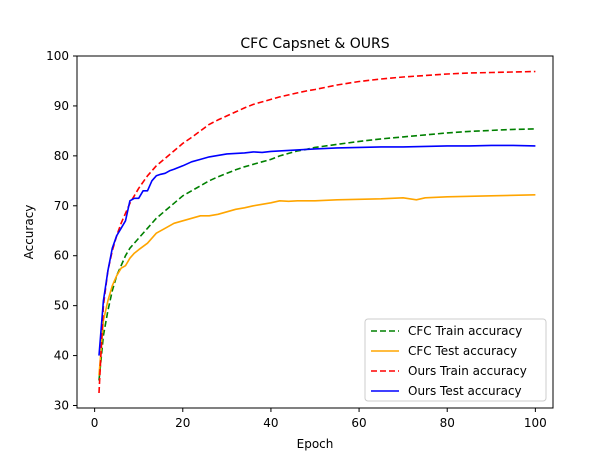  Describe the element at coordinates (95, 423) in the screenshot. I see `x-tick-label: 0` at that location.